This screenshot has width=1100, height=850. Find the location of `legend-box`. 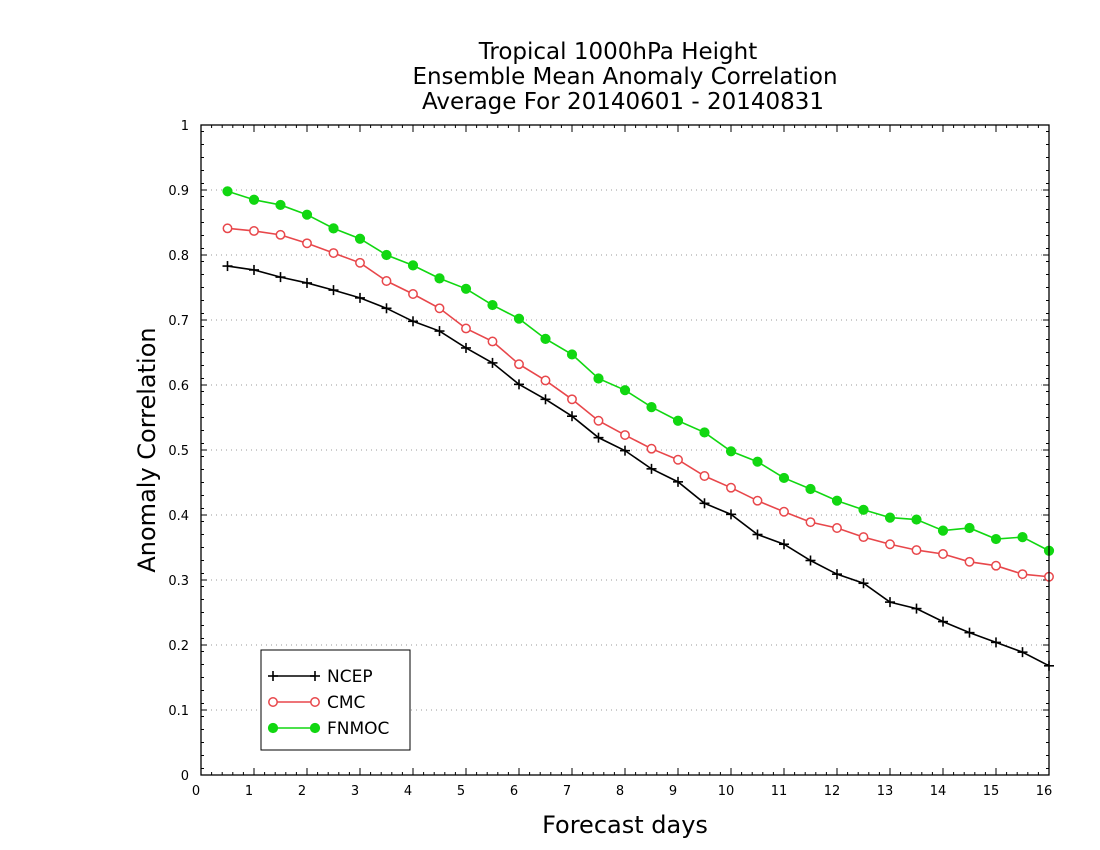

legend-box is located at coordinates (335, 700).